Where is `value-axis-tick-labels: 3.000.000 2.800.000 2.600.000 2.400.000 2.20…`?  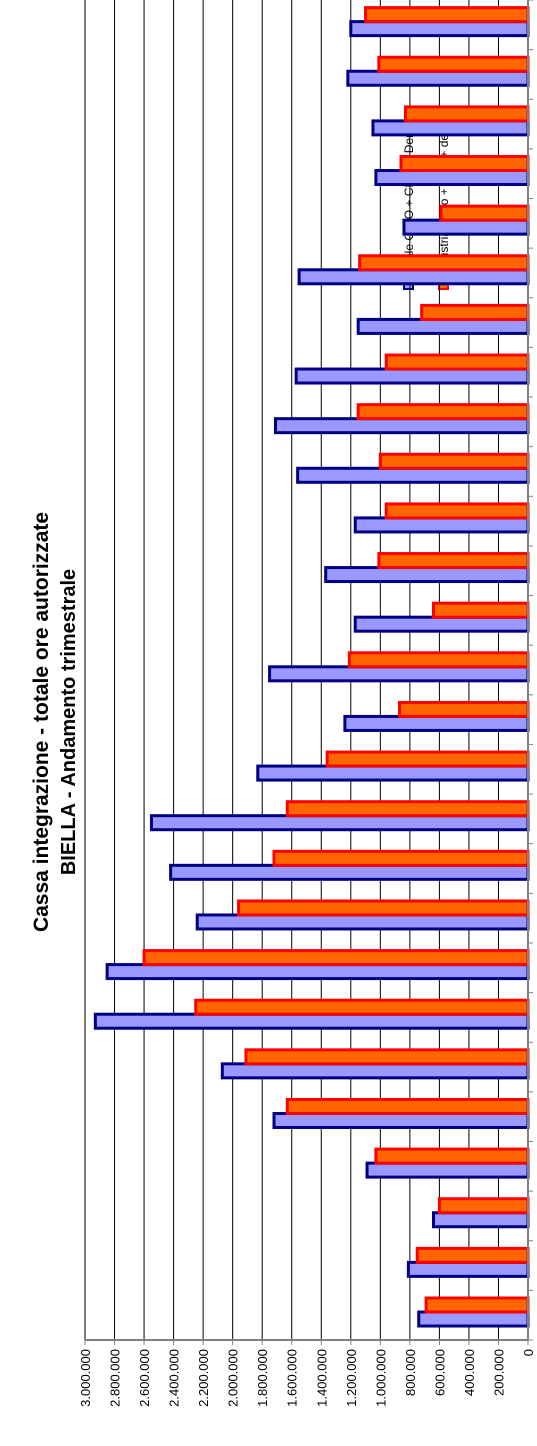
value-axis-tick-labels: 3.000.000 2.800.000 2.600.000 2.400.000 2.20… is located at coordinates (307, 1378).